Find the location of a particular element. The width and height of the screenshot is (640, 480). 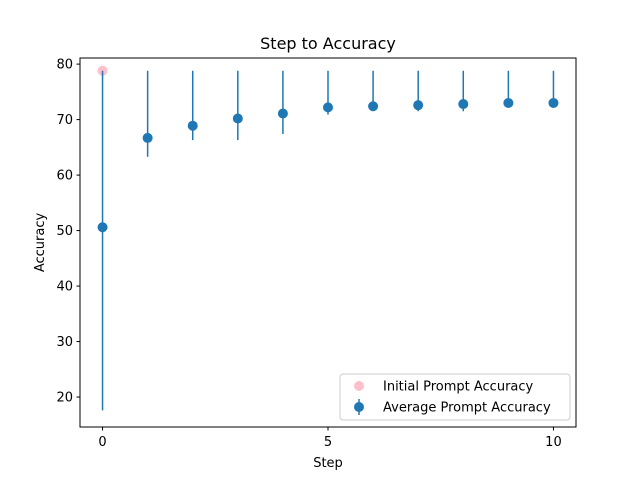

y-tick-label: 40 is located at coordinates (64, 287).